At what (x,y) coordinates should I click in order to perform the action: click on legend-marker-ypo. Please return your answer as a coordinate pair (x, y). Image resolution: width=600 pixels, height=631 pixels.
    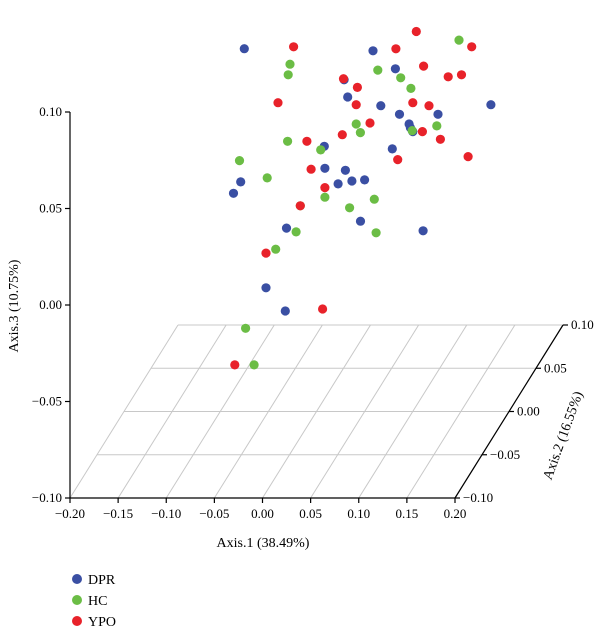
    Looking at the image, I should click on (77, 621).